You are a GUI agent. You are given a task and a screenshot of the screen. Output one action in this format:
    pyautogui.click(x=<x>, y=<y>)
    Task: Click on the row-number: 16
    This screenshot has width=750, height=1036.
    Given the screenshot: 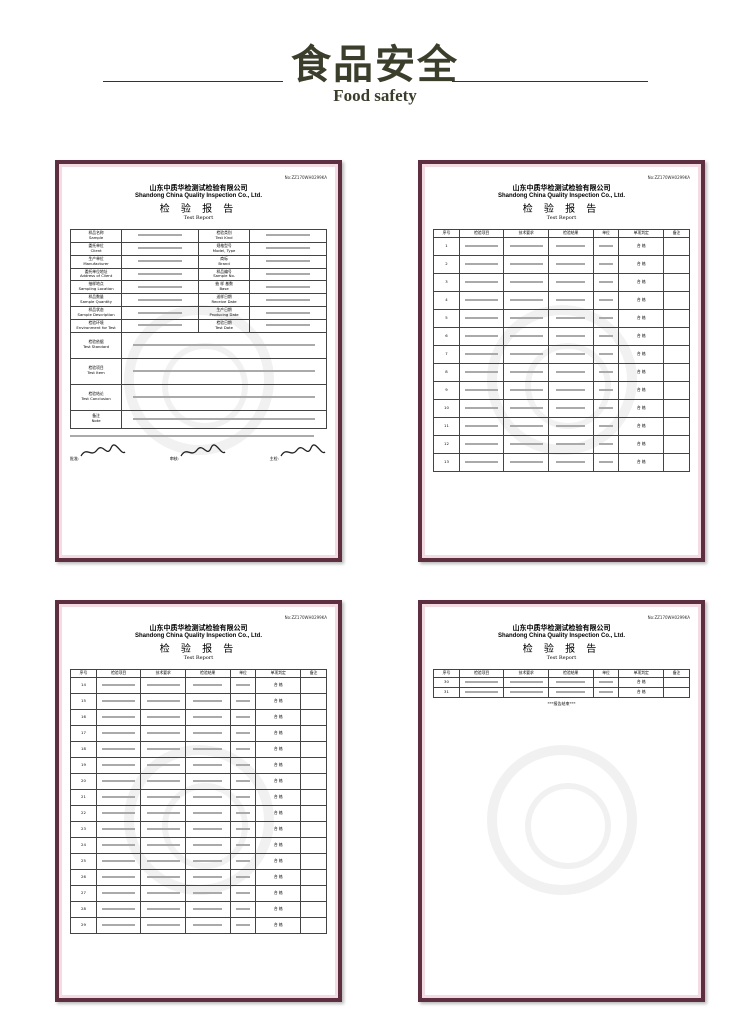 What is the action you would take?
    pyautogui.click(x=83, y=717)
    